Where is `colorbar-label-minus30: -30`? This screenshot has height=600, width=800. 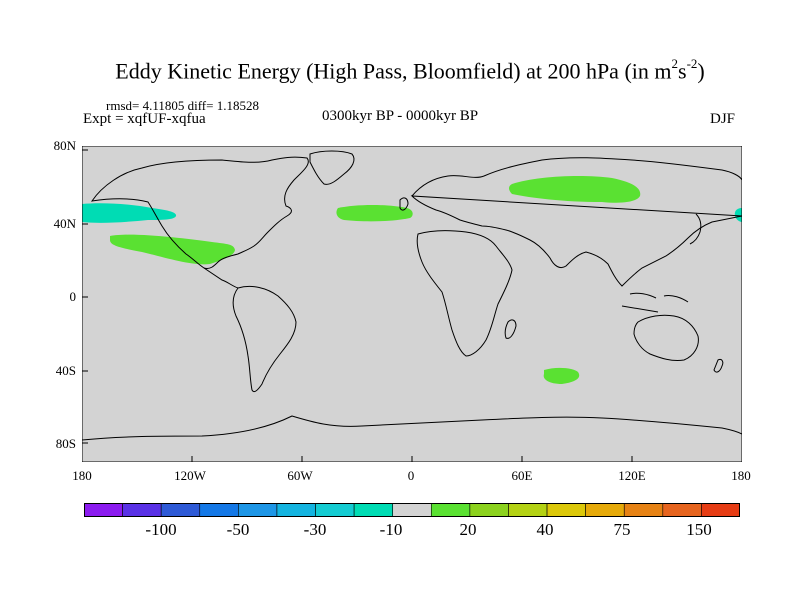
colorbar-label-minus30: -30 is located at coordinates (315, 529).